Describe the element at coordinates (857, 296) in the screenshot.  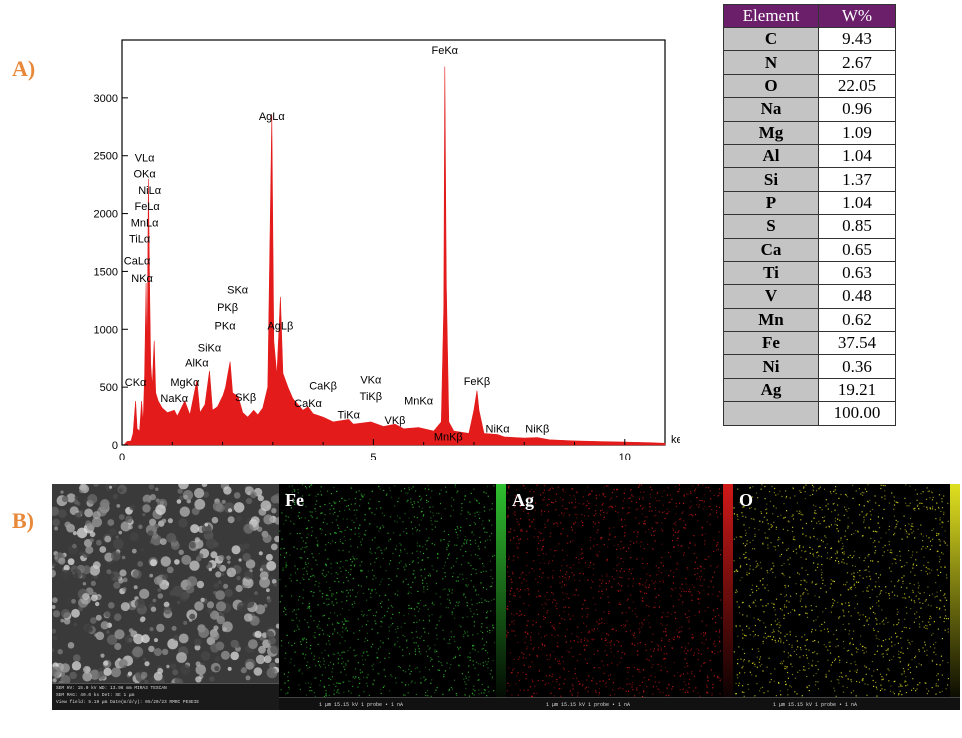
I see `weight-percent-cell: 0.48` at that location.